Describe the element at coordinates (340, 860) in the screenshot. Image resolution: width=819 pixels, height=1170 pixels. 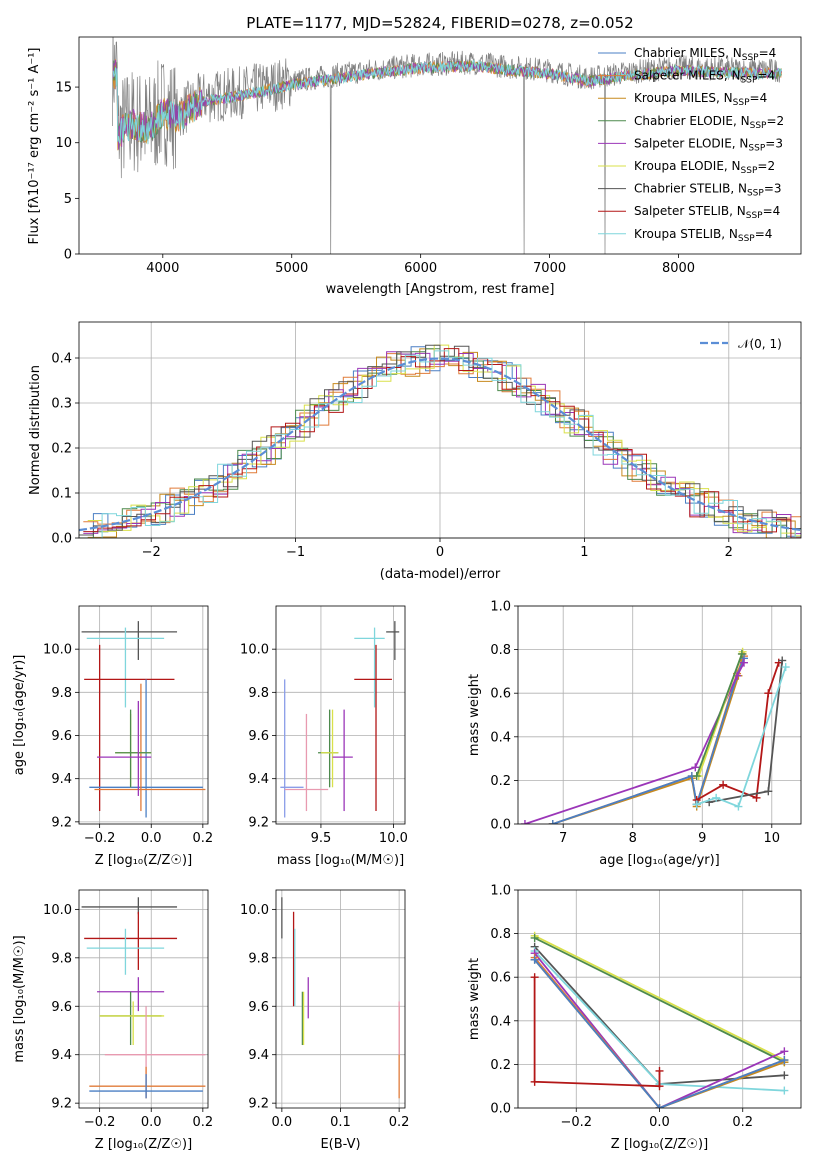
I see `x-axis-label: mass [log₁₀(M/M☉)]` at that location.